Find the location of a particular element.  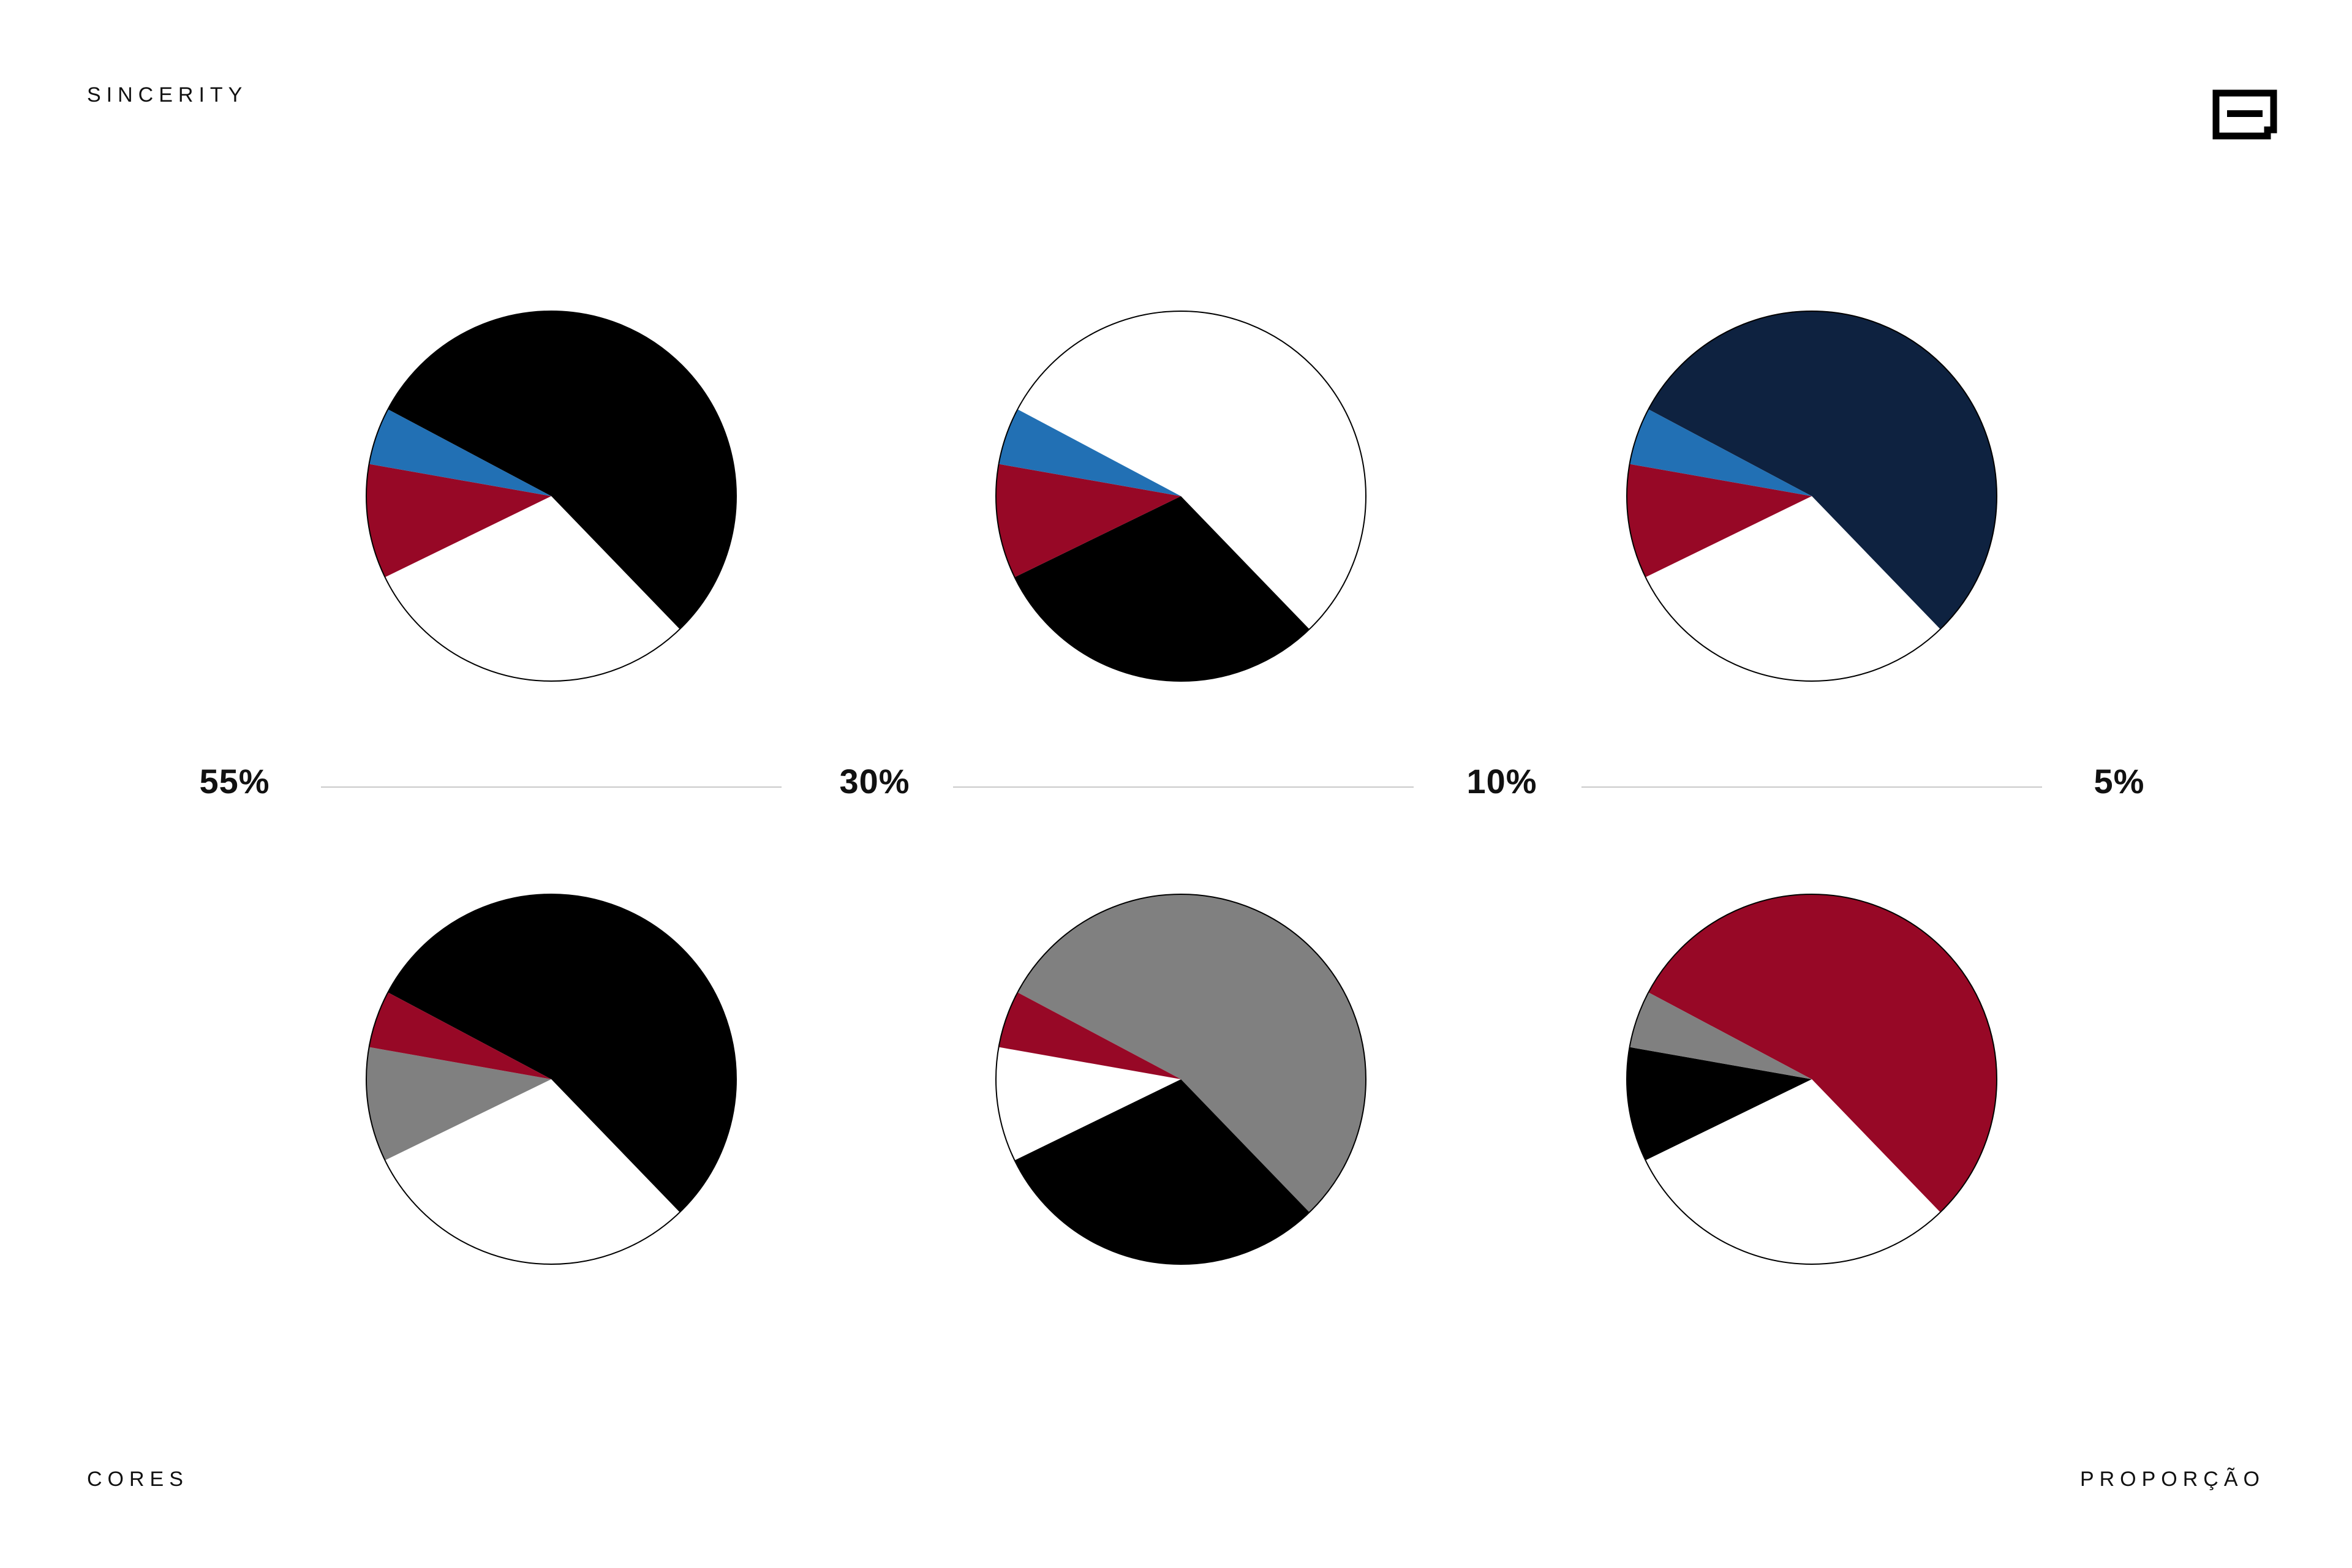

proportion-label-10: 10% is located at coordinates (1502, 782).